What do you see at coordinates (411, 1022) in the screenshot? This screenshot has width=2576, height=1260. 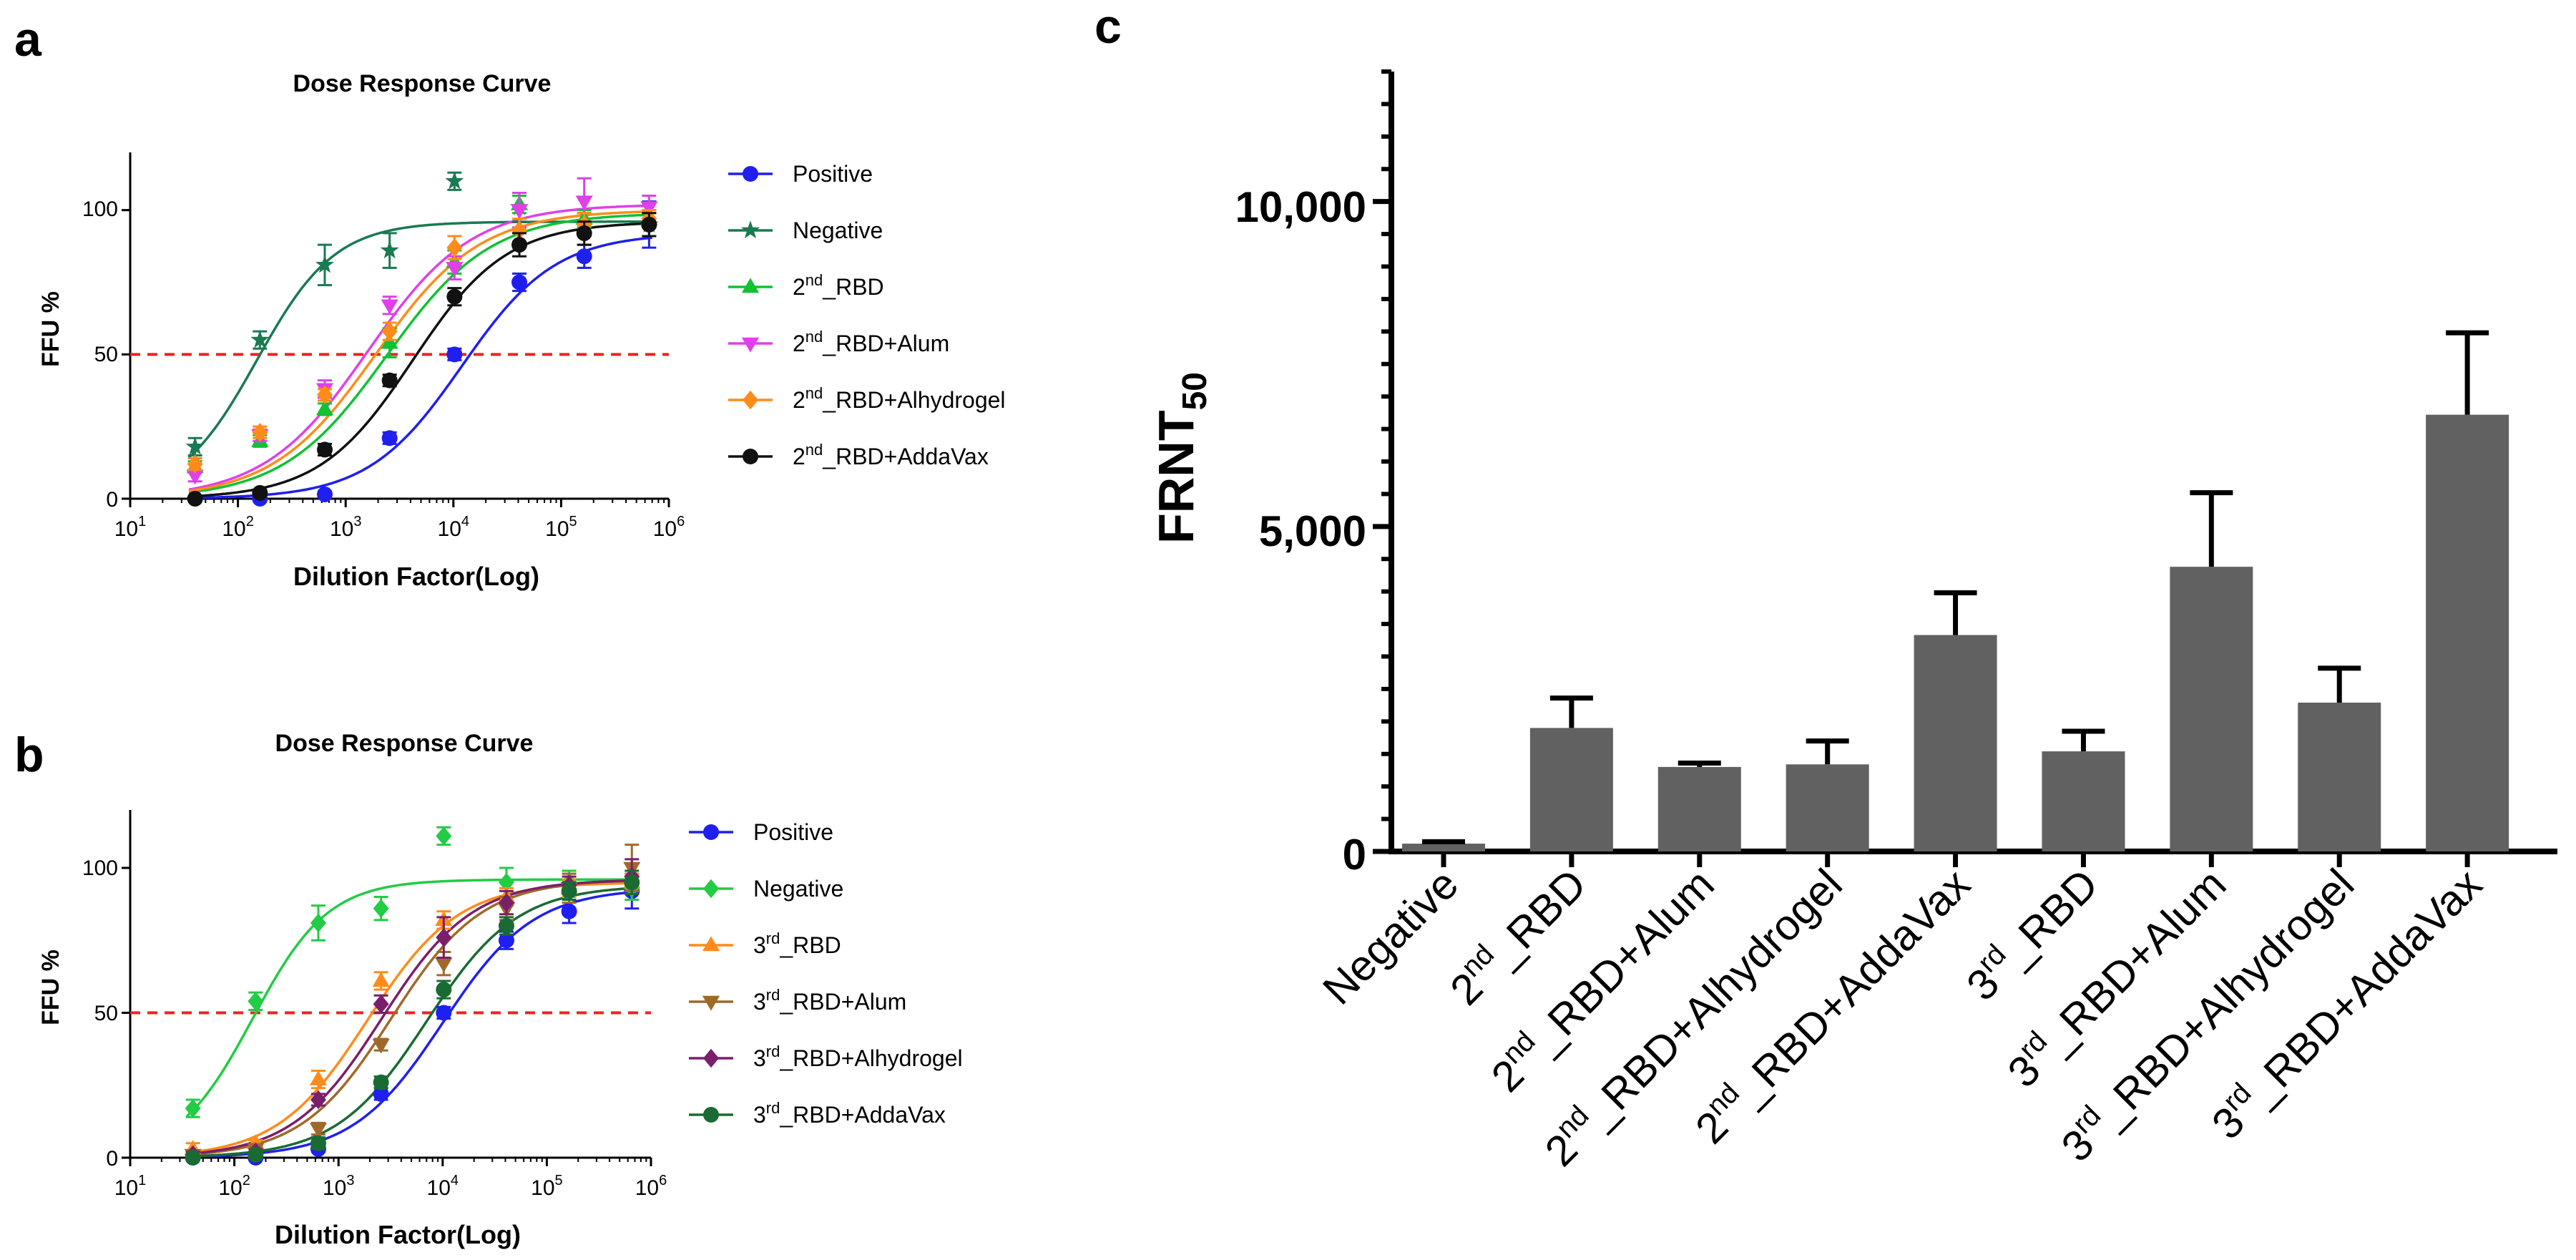 I see `curve-3rd-rbd-addavax` at bounding box center [411, 1022].